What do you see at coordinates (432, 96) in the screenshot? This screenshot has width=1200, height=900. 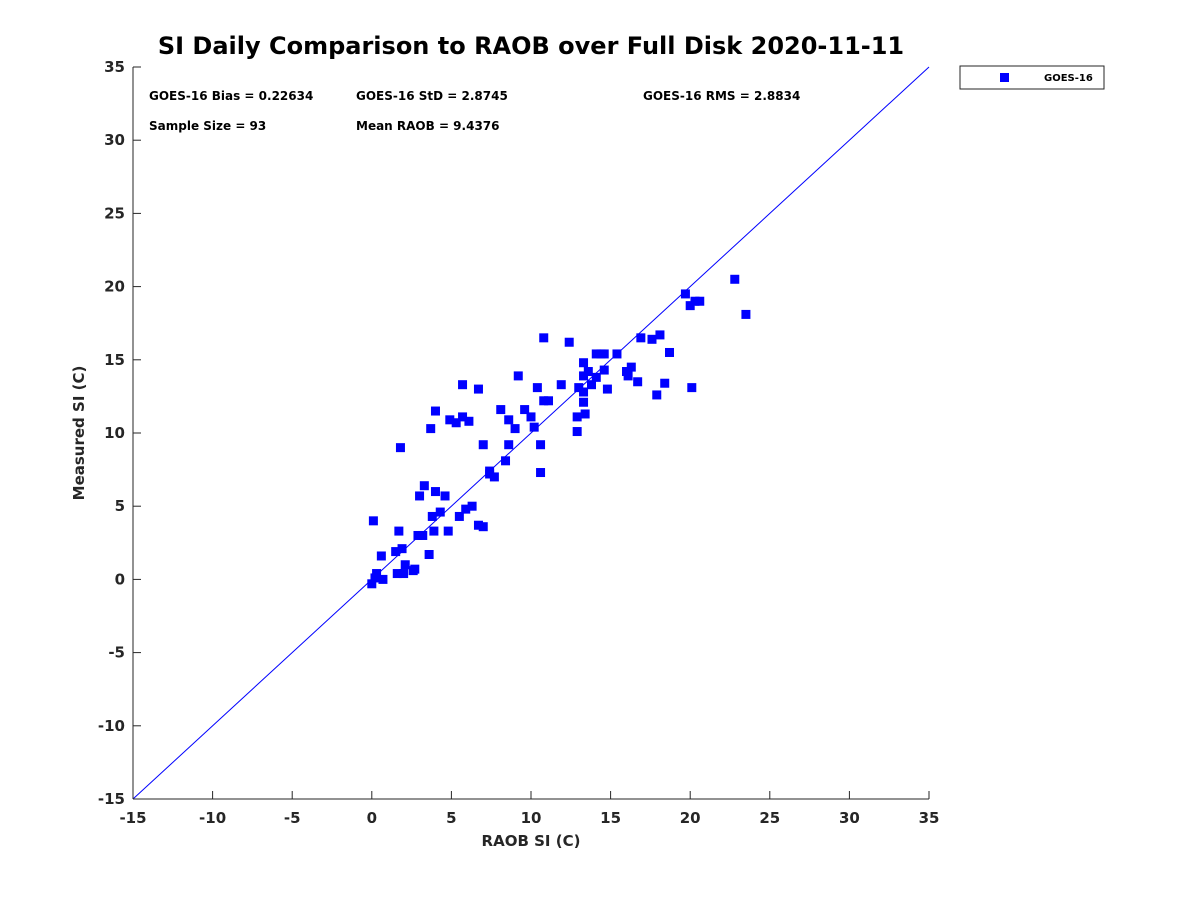 I see `stat-std: GOES-16 StD = 2.8745` at bounding box center [432, 96].